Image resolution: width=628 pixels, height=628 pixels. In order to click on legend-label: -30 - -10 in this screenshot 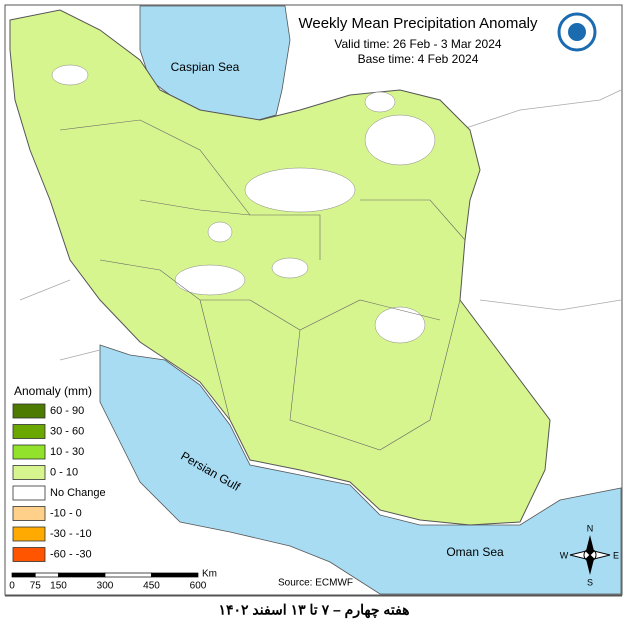, I will do `click(71, 534)`.